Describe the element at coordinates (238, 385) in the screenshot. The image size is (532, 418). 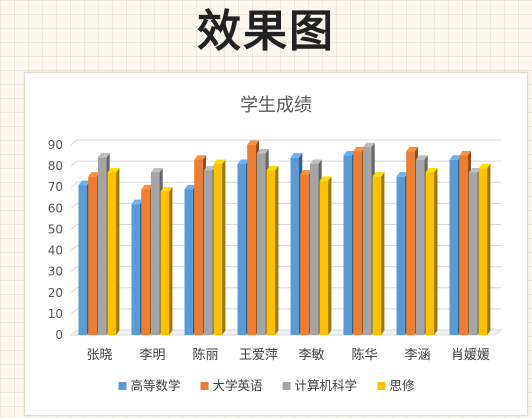
I see `legend-label: 大学英语` at that location.